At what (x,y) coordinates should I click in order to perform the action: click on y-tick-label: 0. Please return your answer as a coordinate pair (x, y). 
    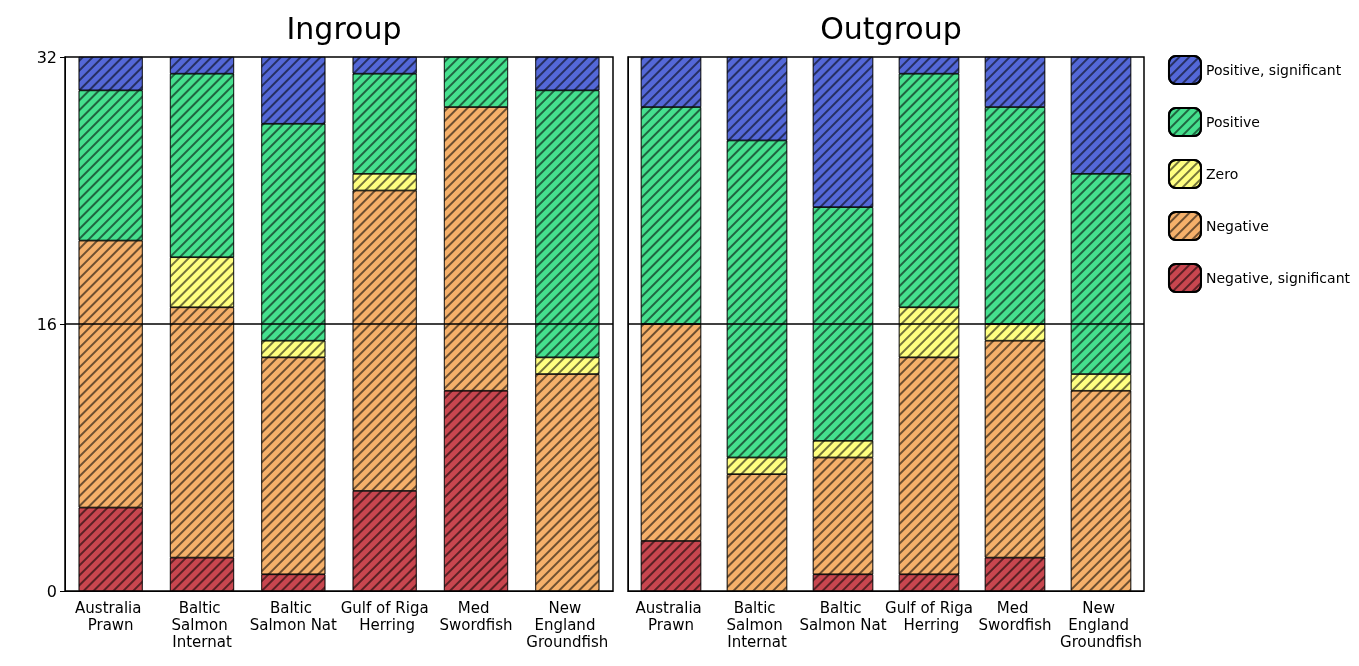
    Looking at the image, I should click on (51, 591).